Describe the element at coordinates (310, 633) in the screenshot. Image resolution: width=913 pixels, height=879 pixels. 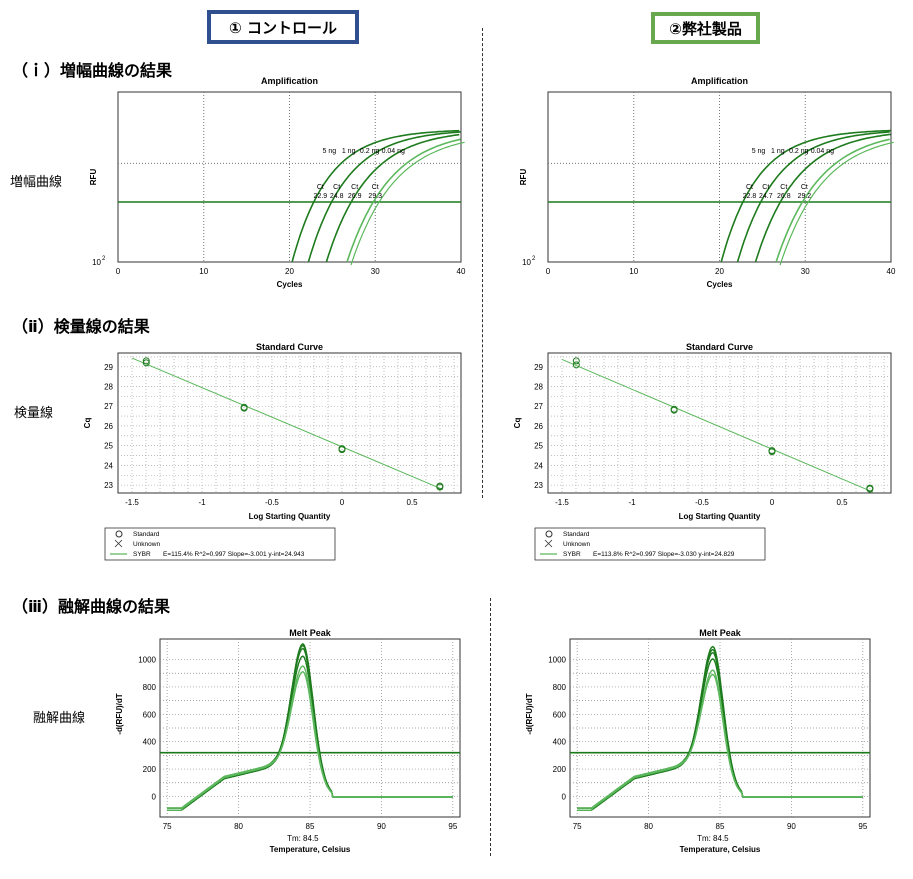
I see `chart-title: Melt Peak` at that location.